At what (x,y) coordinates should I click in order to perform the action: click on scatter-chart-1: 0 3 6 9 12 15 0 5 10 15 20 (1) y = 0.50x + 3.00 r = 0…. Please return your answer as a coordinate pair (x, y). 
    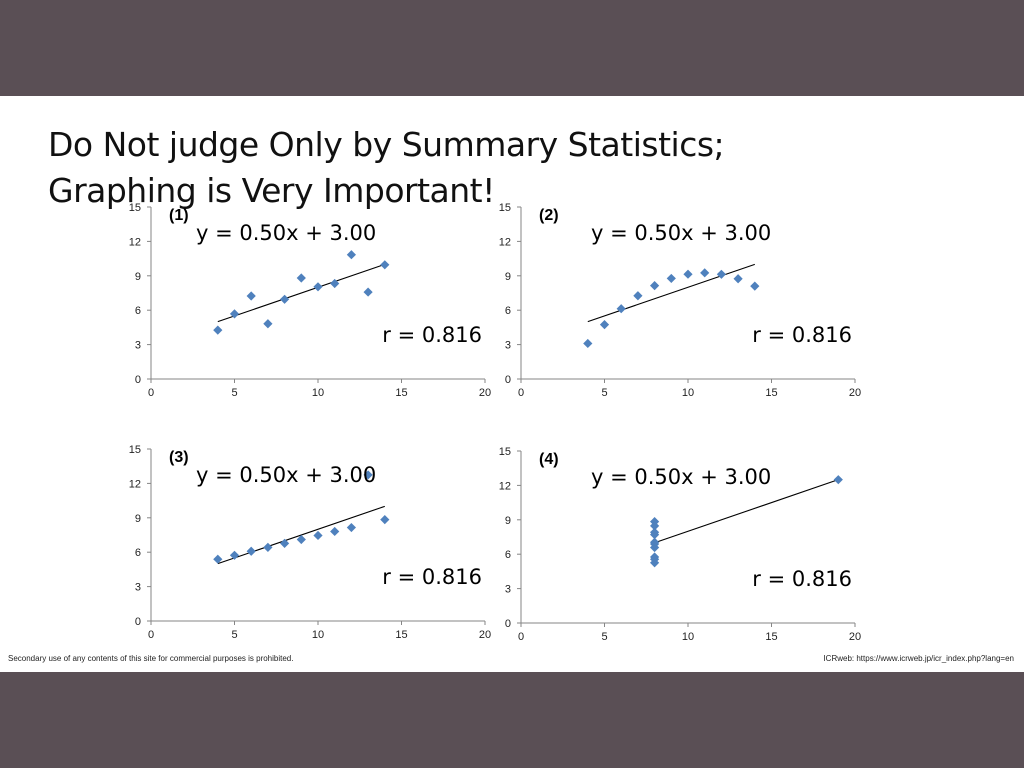
    Looking at the image, I should click on (310, 300).